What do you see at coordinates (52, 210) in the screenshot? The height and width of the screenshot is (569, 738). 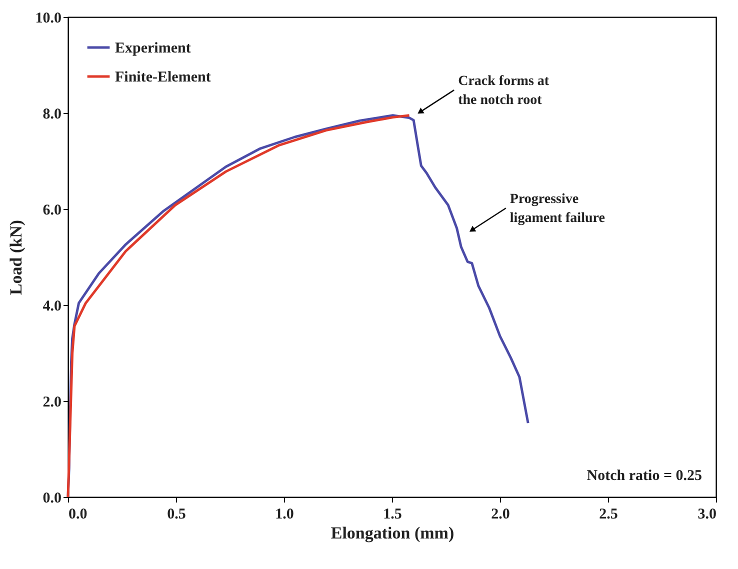 I see `y-tick-label: 6.0` at bounding box center [52, 210].